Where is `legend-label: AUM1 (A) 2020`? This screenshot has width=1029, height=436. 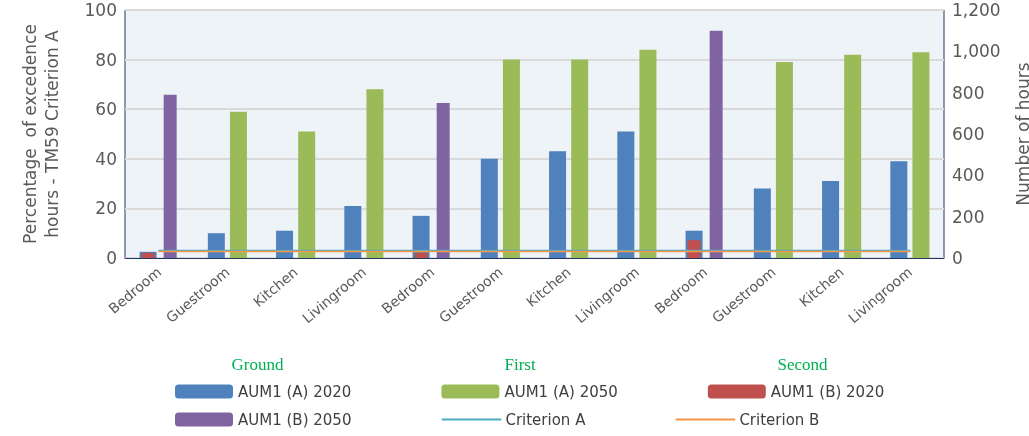
legend-label: AUM1 (A) 2020 is located at coordinates (295, 391).